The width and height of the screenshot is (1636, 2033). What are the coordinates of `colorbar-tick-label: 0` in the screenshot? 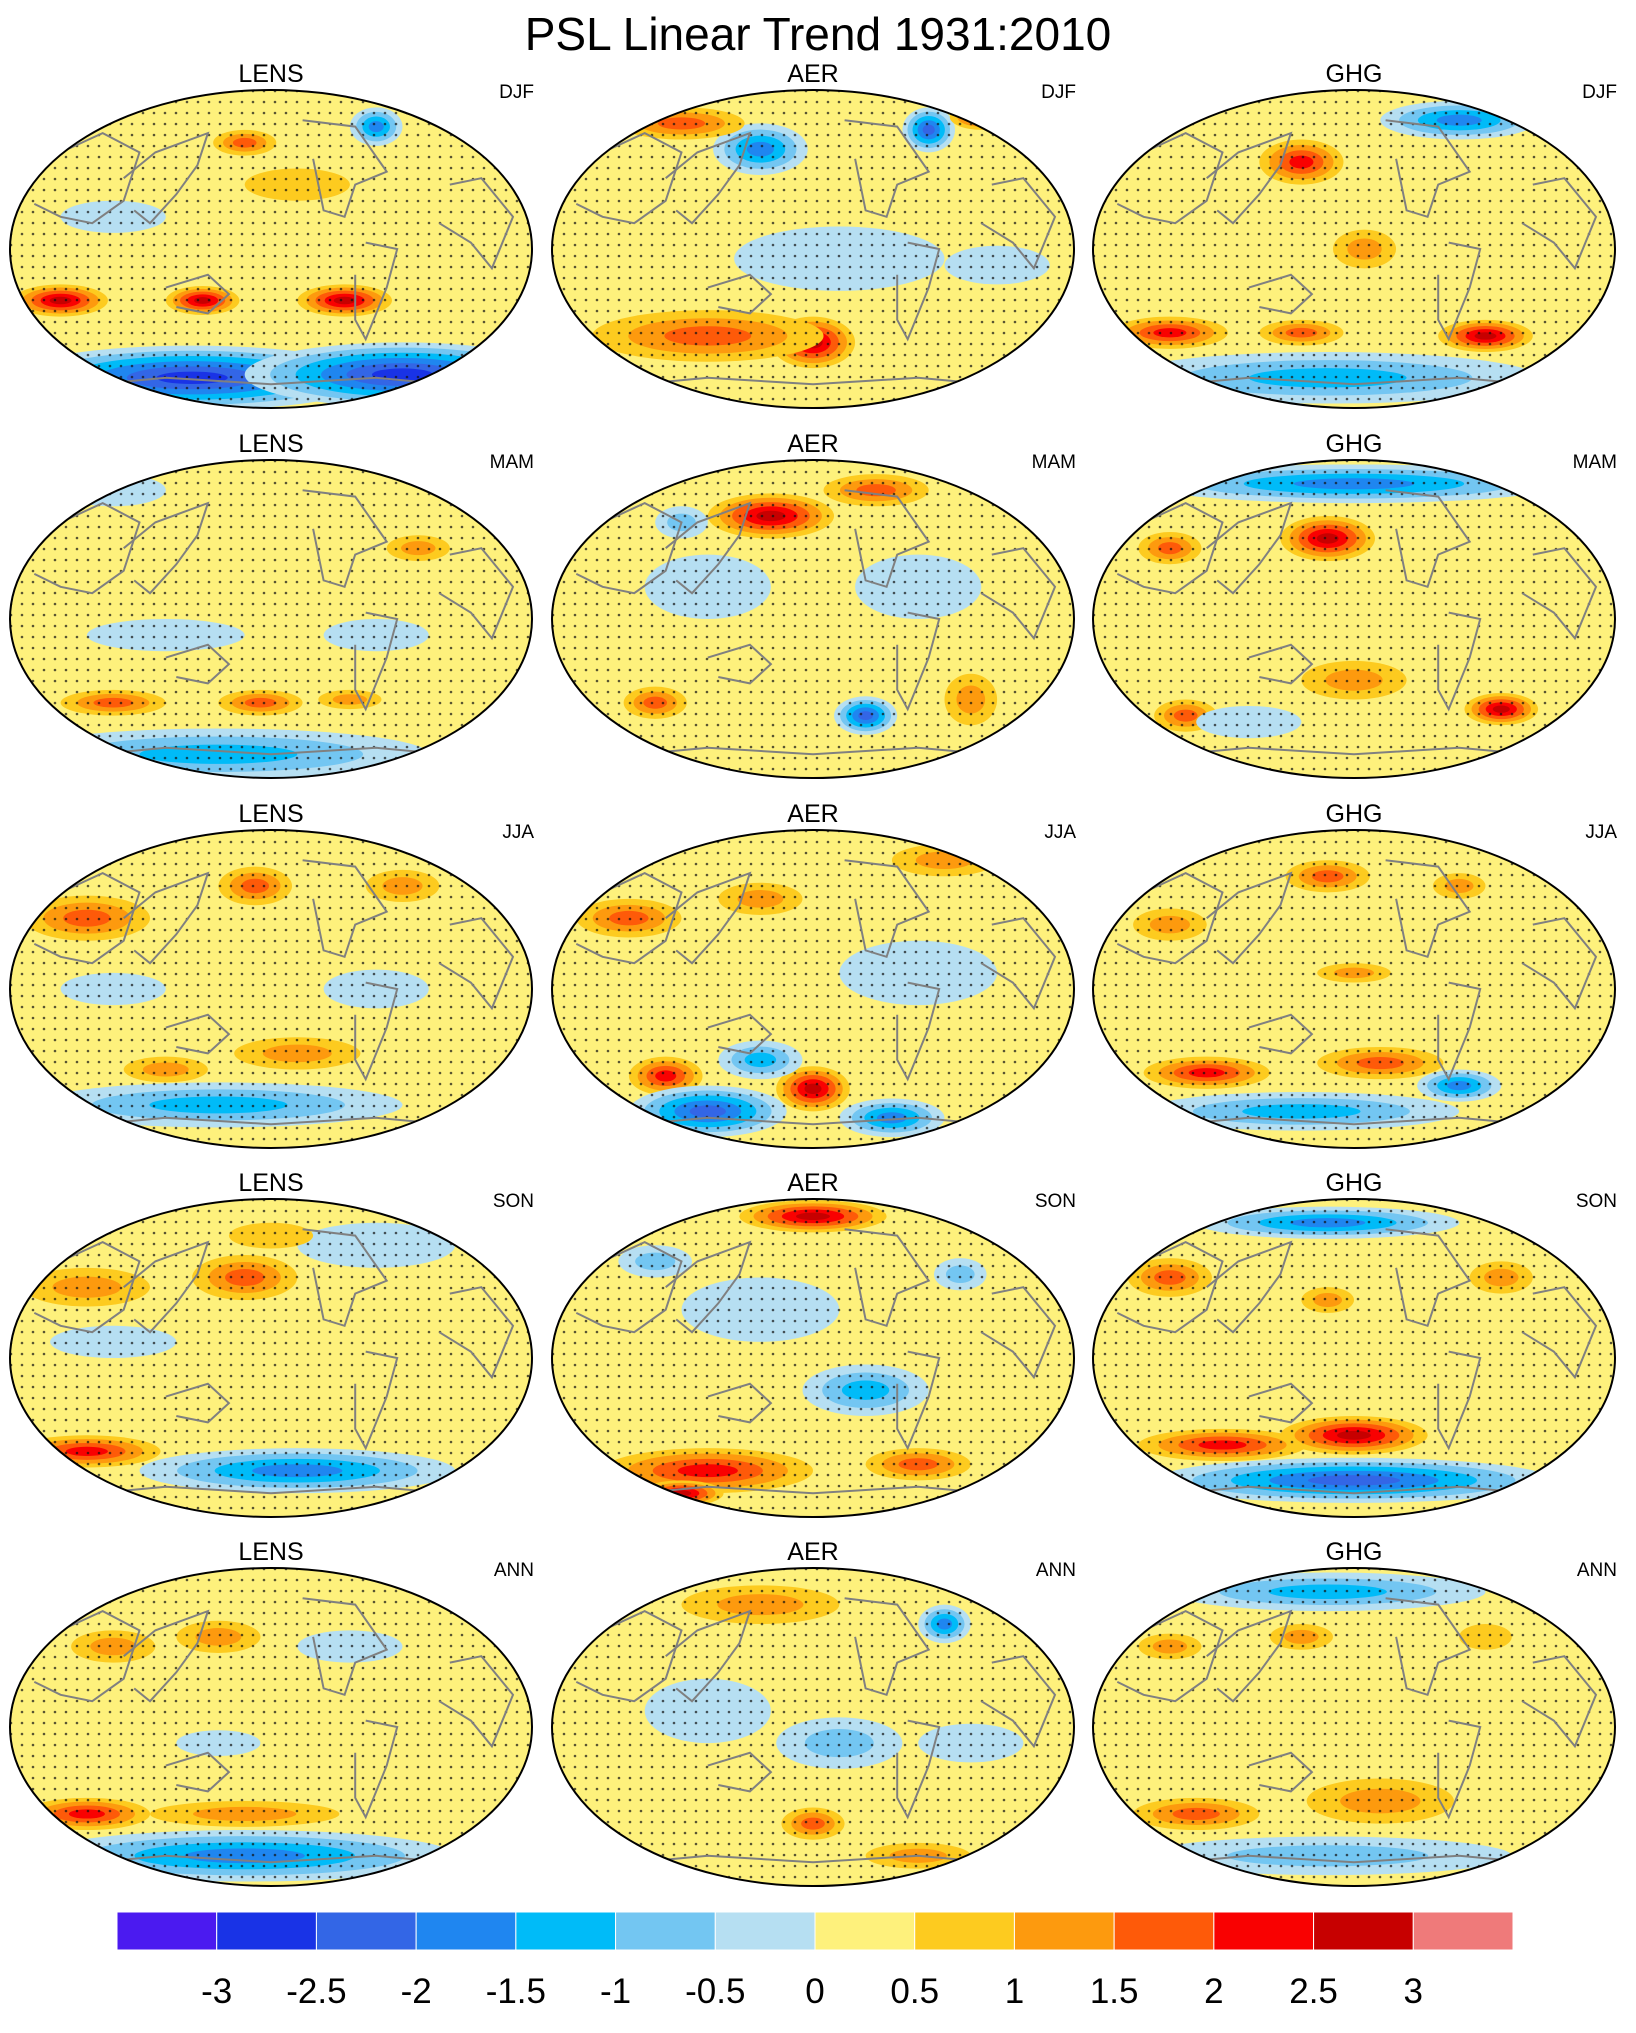 It's located at (815, 1991).